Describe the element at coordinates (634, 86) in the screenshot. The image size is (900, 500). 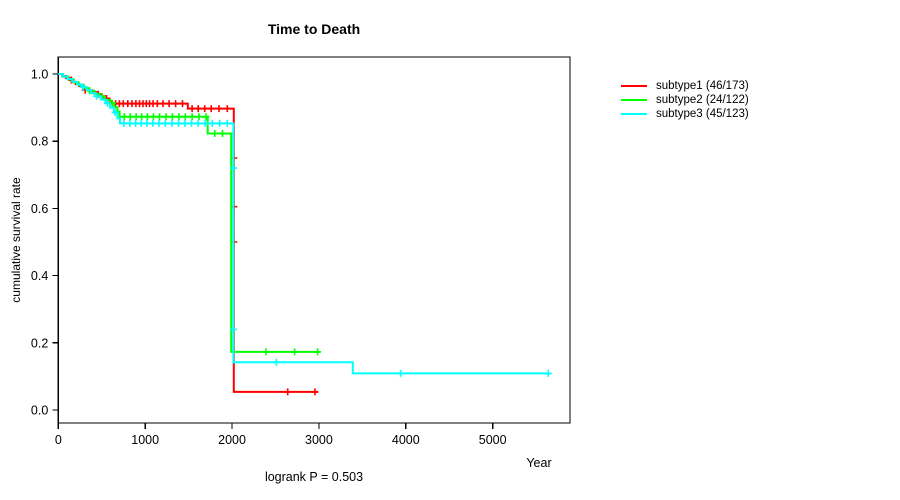
I see `legend-line-swatch-subtype1` at that location.